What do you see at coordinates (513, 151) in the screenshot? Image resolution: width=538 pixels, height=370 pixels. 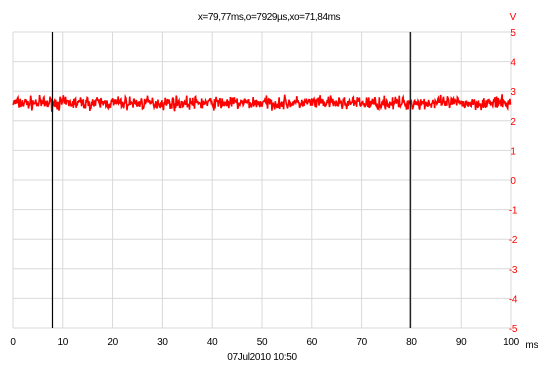 I see `y-tick-label: 1` at bounding box center [513, 151].